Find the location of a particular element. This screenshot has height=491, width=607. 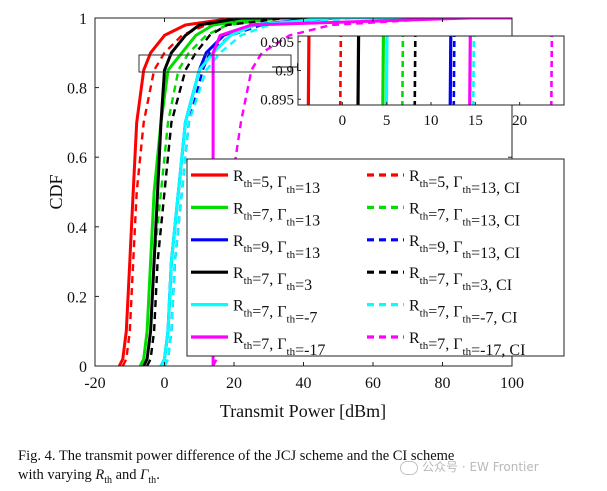

y-tick-label: 0.8 is located at coordinates (77, 89).